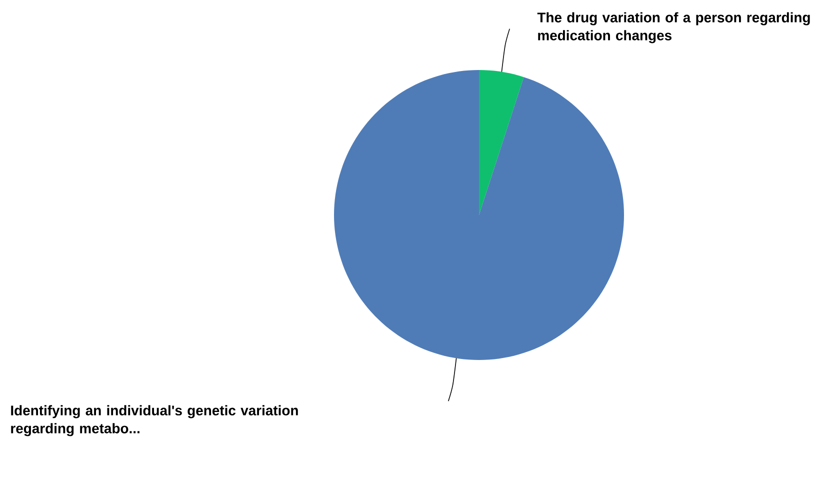  I want to click on slice-label: The drug variation of a person regarding medication changes, so click(673, 28).